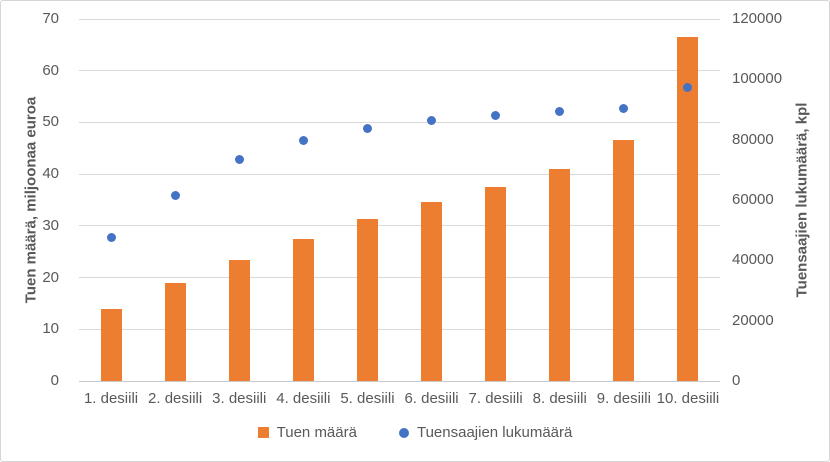 The image size is (830, 462). Describe the element at coordinates (559, 398) in the screenshot. I see `x-axis-category-label: 8. desiili` at that location.